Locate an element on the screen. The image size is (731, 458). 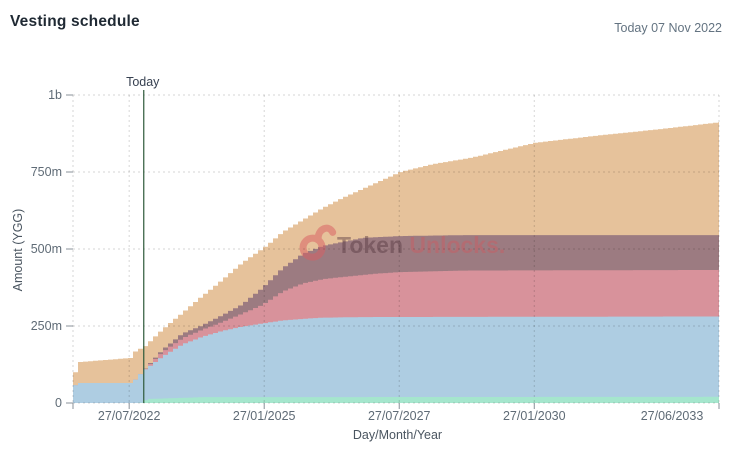
x-tick-label: 27/07/2022 is located at coordinates (129, 416).